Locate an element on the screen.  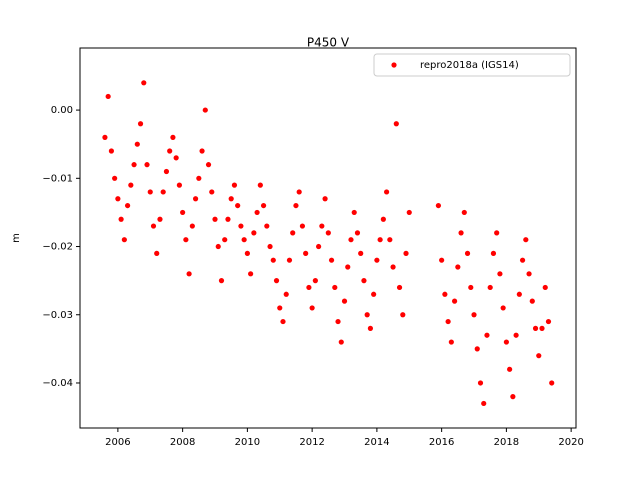
x-tick-label: 2010 is located at coordinates (247, 442).